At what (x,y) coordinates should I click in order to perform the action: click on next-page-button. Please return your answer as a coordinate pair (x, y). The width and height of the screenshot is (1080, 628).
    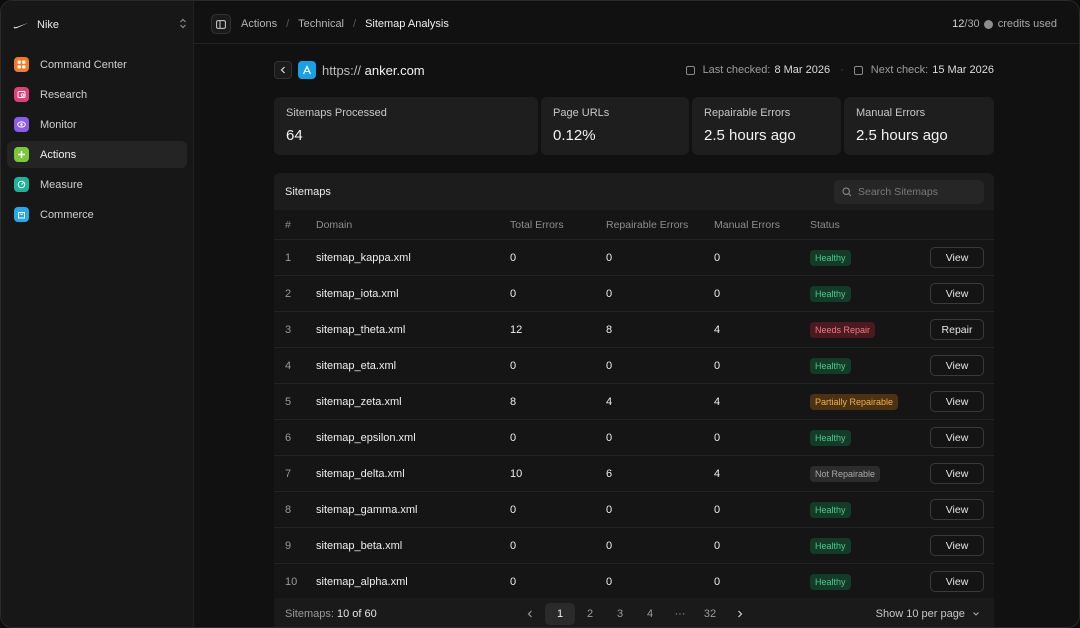
    Looking at the image, I should click on (740, 614).